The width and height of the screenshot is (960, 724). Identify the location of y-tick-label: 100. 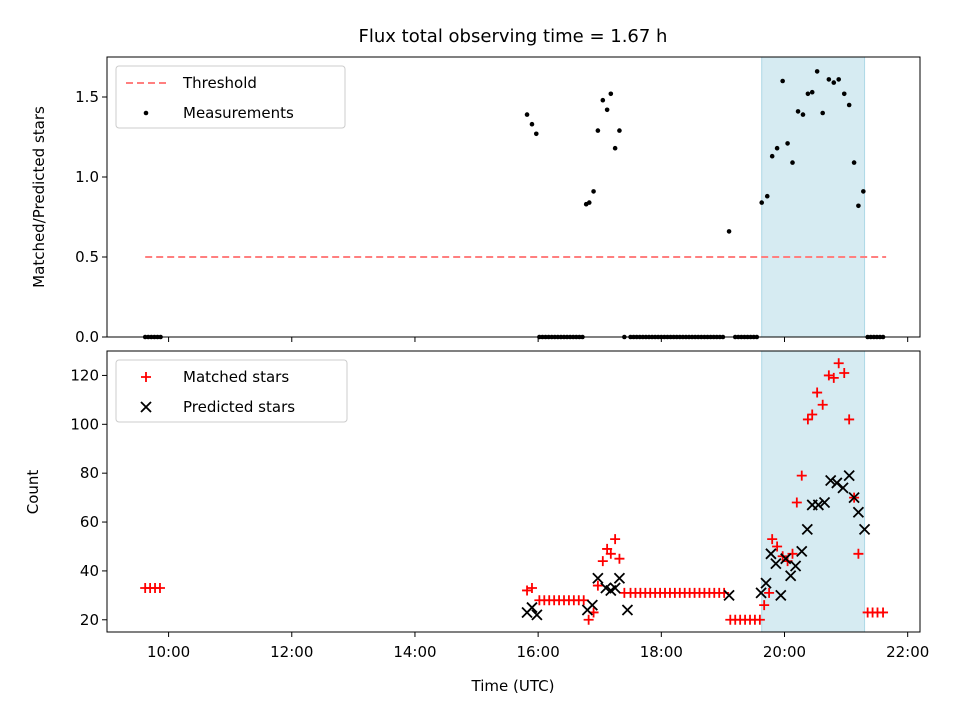
(84, 424).